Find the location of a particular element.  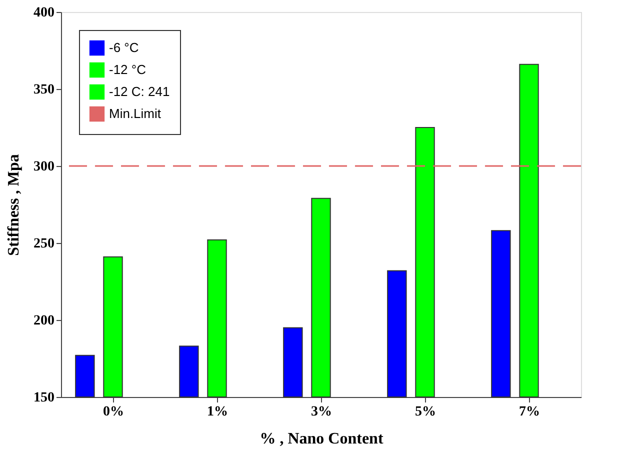

legend-label: Min.Limit is located at coordinates (135, 113).